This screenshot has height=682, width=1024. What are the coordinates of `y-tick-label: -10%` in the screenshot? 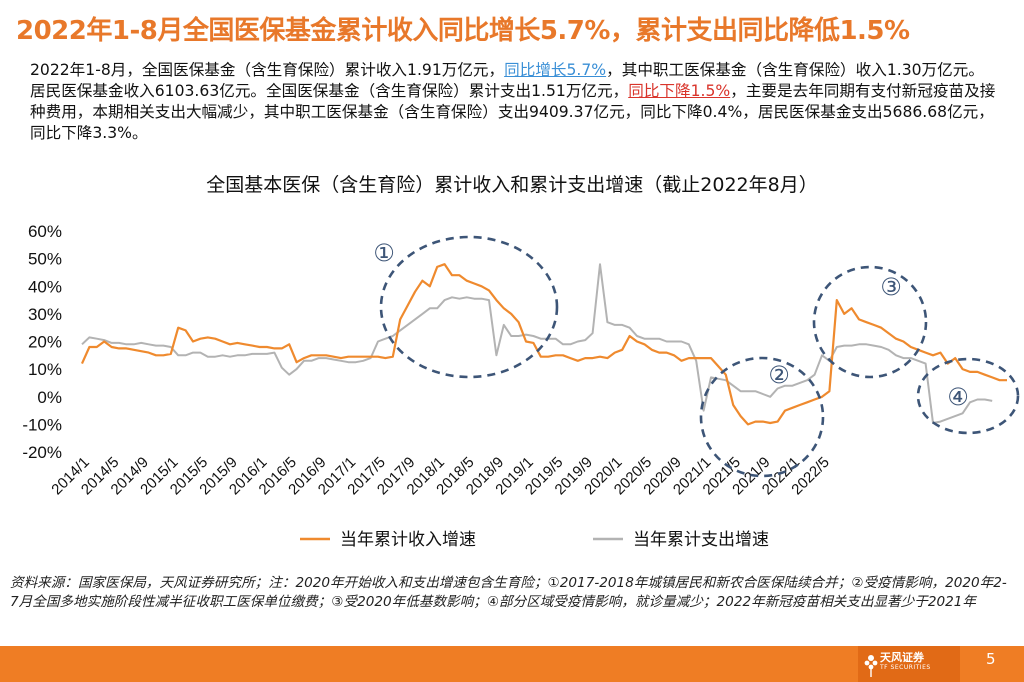 It's located at (42, 424).